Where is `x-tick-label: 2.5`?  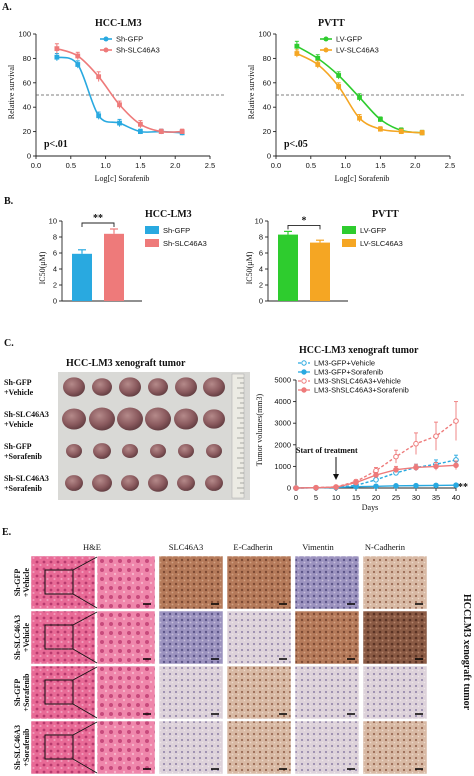 x-tick-label: 2.5 is located at coordinates (450, 165).